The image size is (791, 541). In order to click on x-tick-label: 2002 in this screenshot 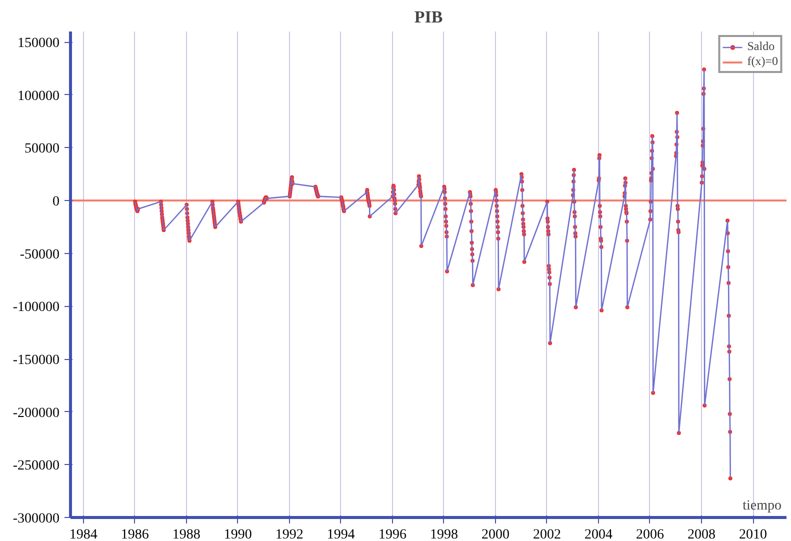, I will do `click(546, 534)`.